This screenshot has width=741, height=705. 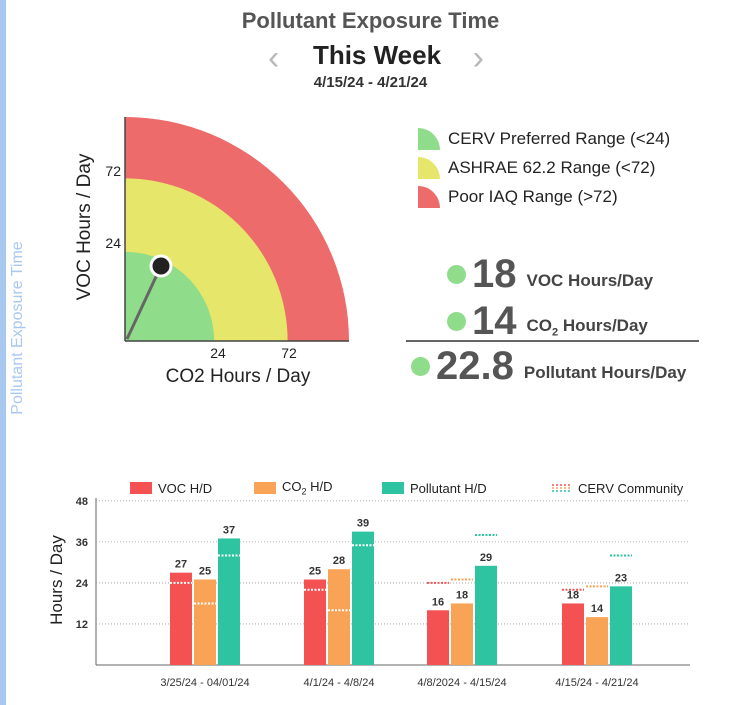 I want to click on legend-voc: VOC H/D, so click(x=171, y=488).